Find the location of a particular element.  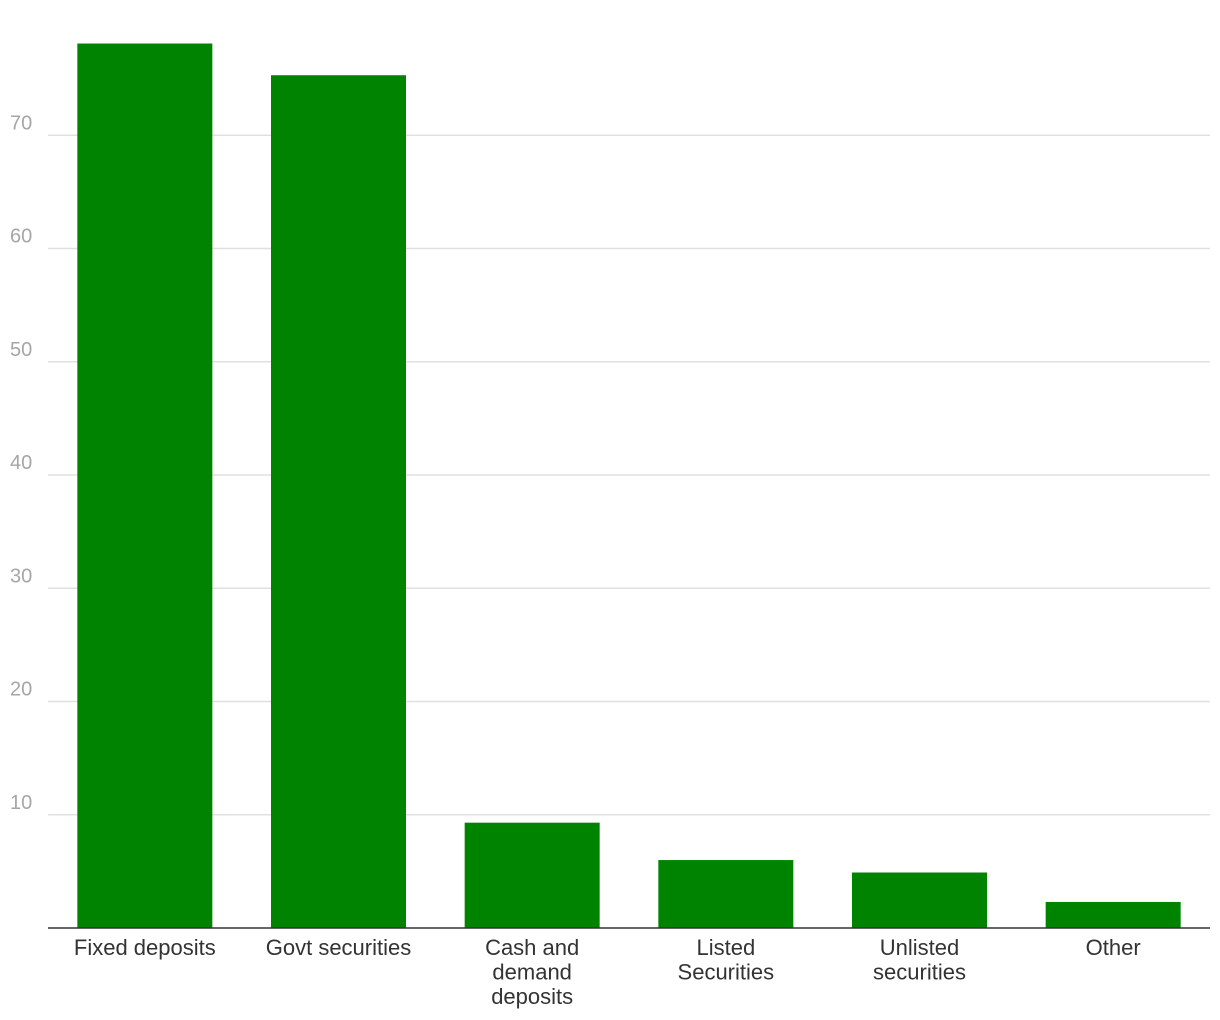

x-tick-label-line: Cash and is located at coordinates (532, 947).